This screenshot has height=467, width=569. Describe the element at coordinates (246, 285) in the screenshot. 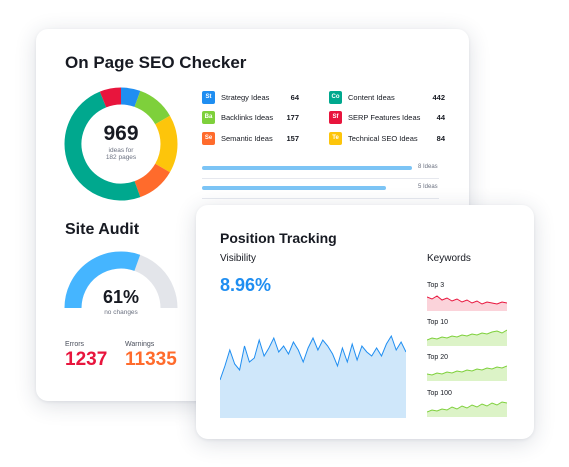

I see `visibility-value: 8.96%` at that location.